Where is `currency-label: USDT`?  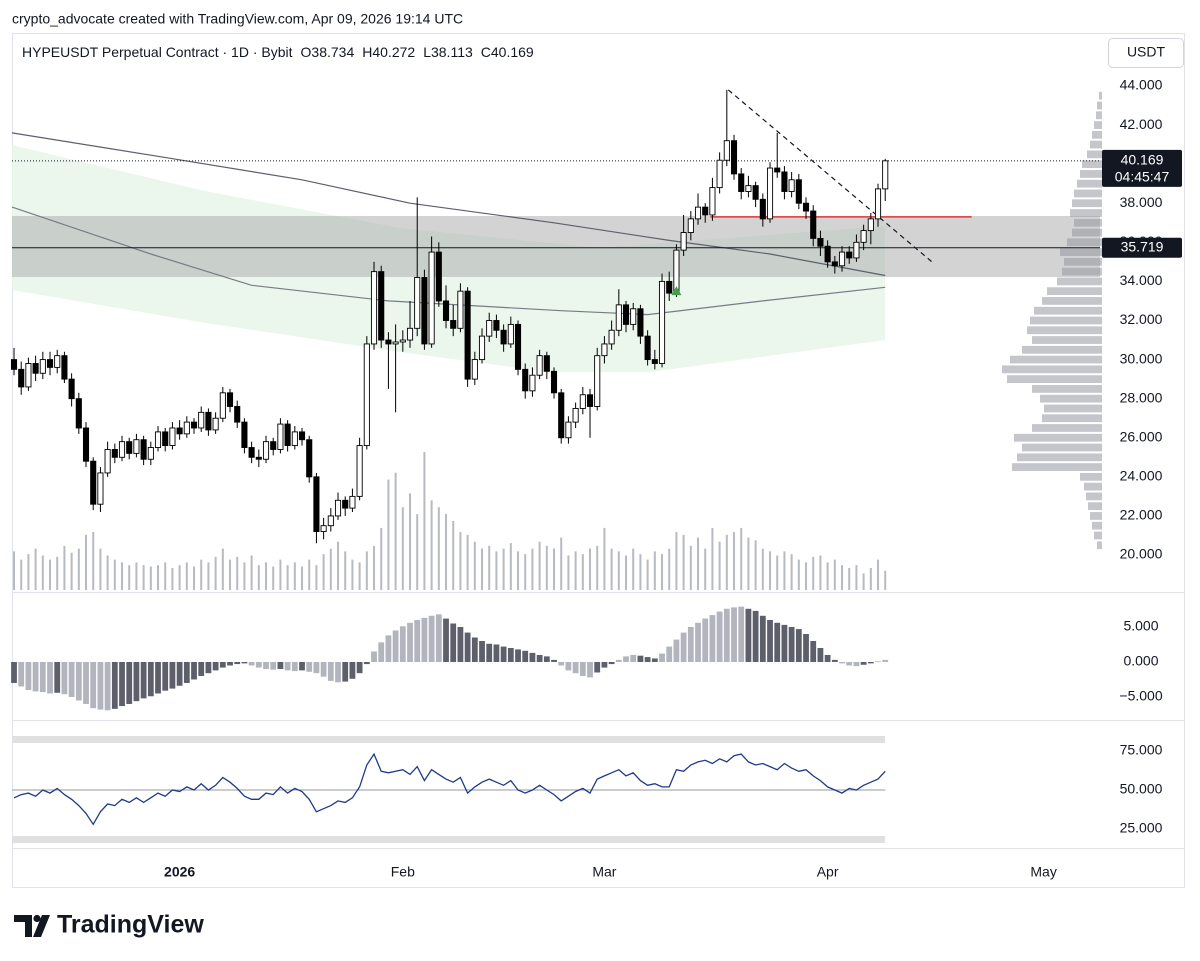
currency-label: USDT is located at coordinates (1146, 52).